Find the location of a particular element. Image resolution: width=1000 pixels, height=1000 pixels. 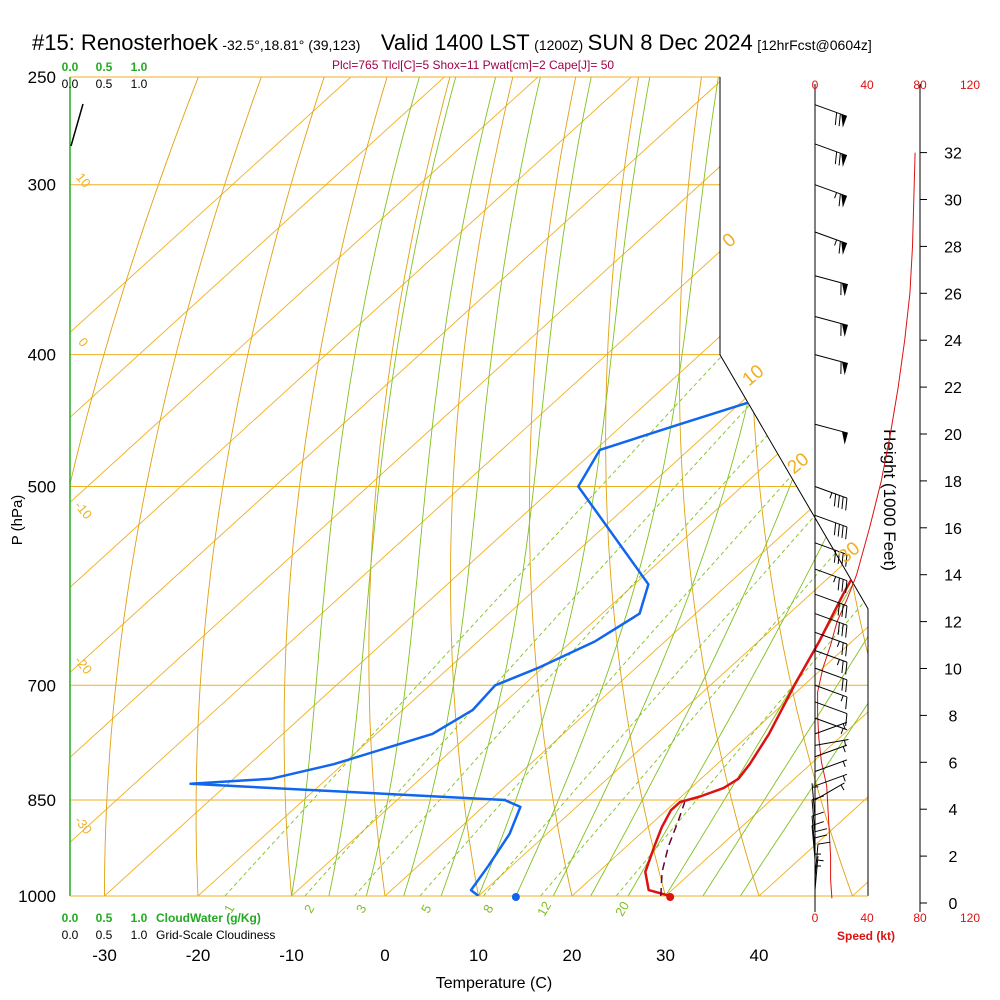

dry-adiabat-label: -10 is located at coordinates (84, 510).